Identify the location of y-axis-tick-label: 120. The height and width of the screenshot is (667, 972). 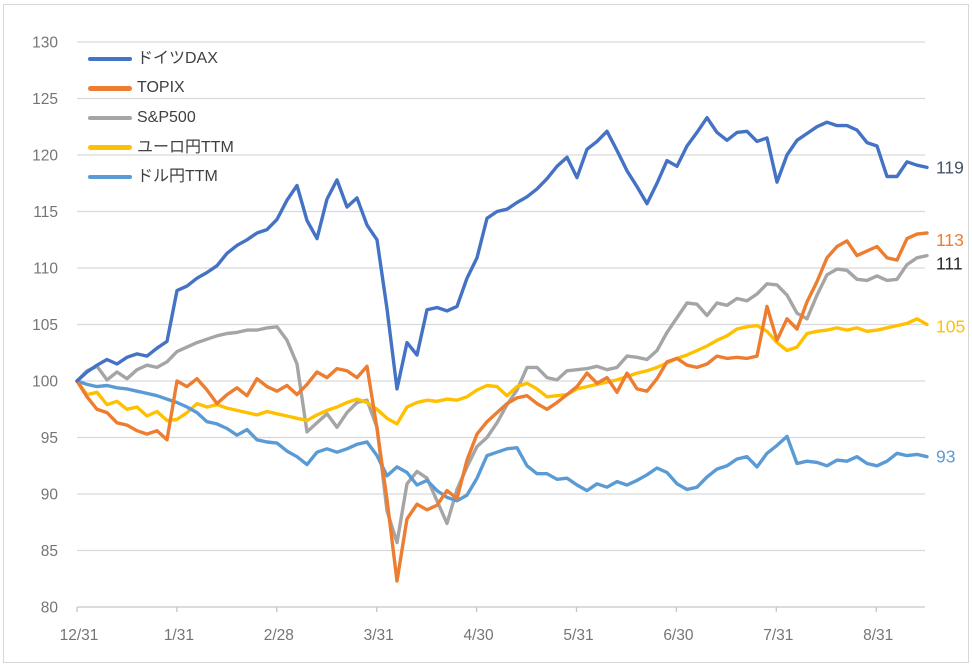
(45, 156).